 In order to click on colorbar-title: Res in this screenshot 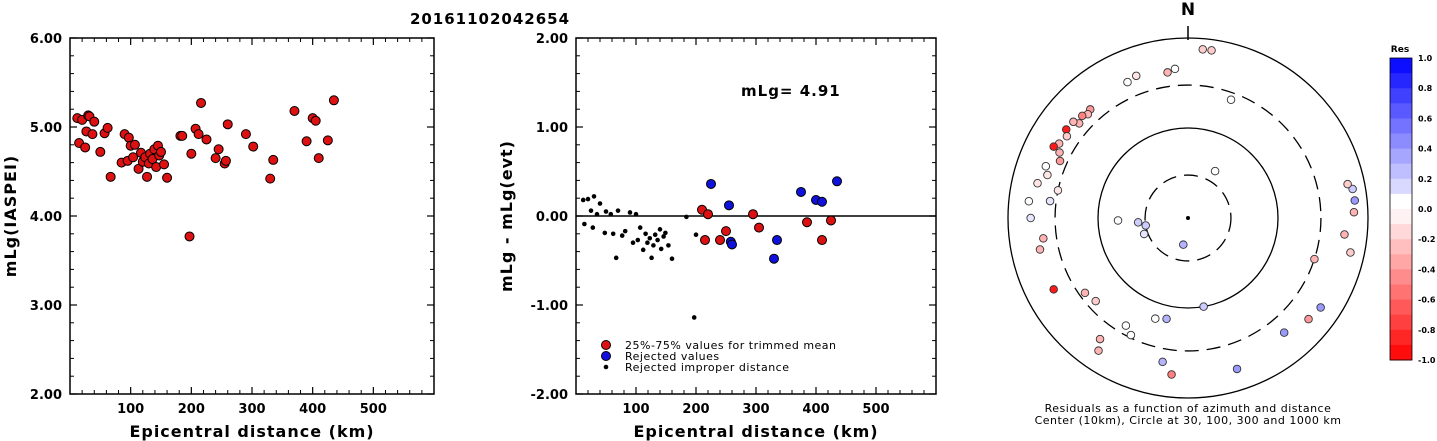, I will do `click(1400, 50)`.